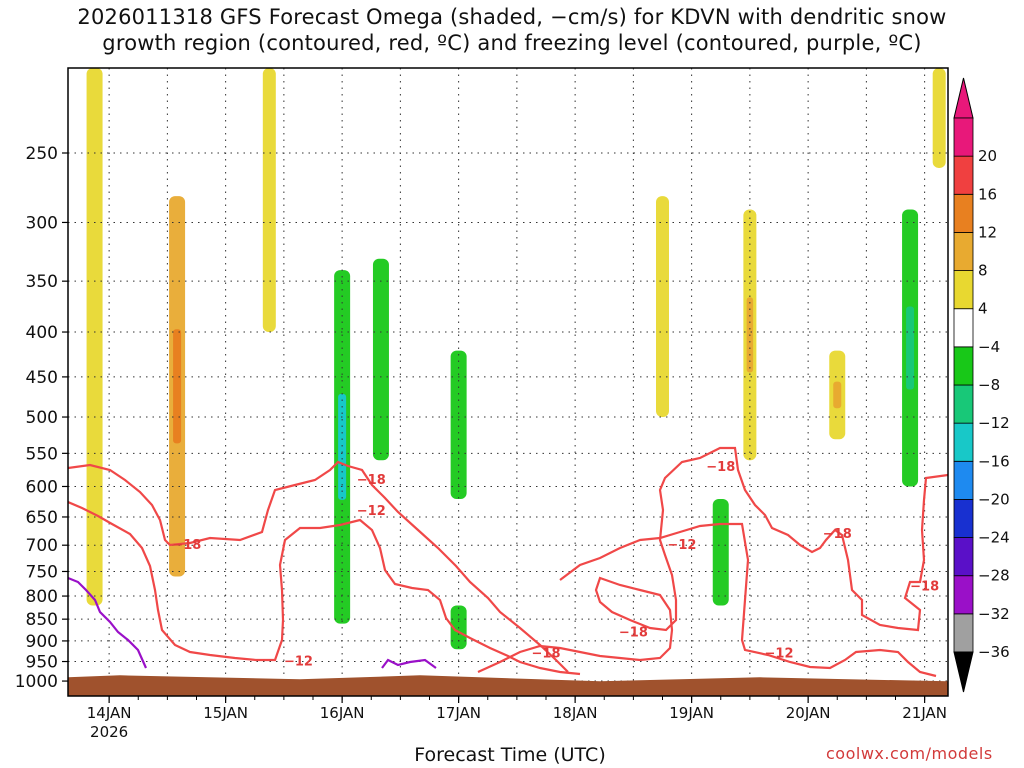  I want to click on colorbar-label-4: −24, so click(994, 538).